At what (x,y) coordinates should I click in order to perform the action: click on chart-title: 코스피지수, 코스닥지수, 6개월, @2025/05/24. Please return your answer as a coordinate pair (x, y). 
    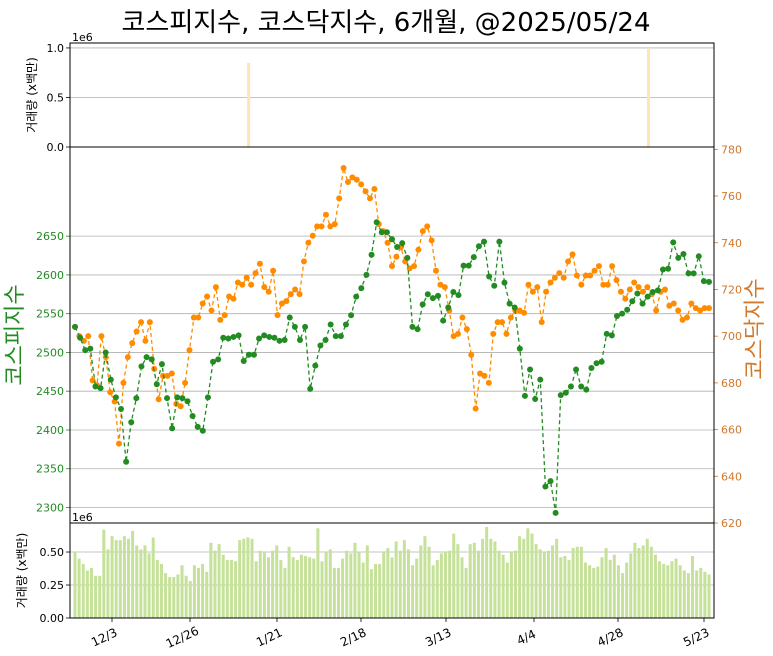
    Looking at the image, I should click on (385, 23).